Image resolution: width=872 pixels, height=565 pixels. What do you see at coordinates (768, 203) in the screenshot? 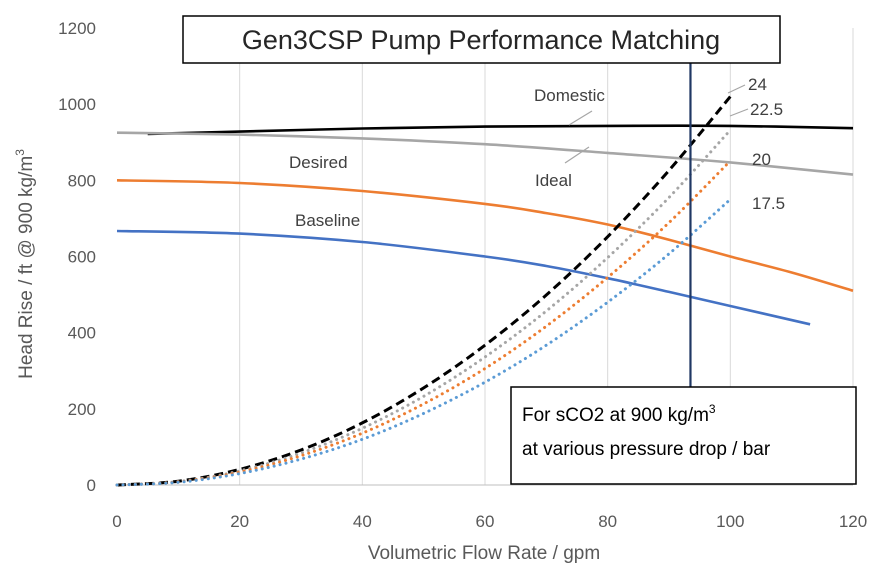
I see `label-17-5: 17.5` at bounding box center [768, 203].